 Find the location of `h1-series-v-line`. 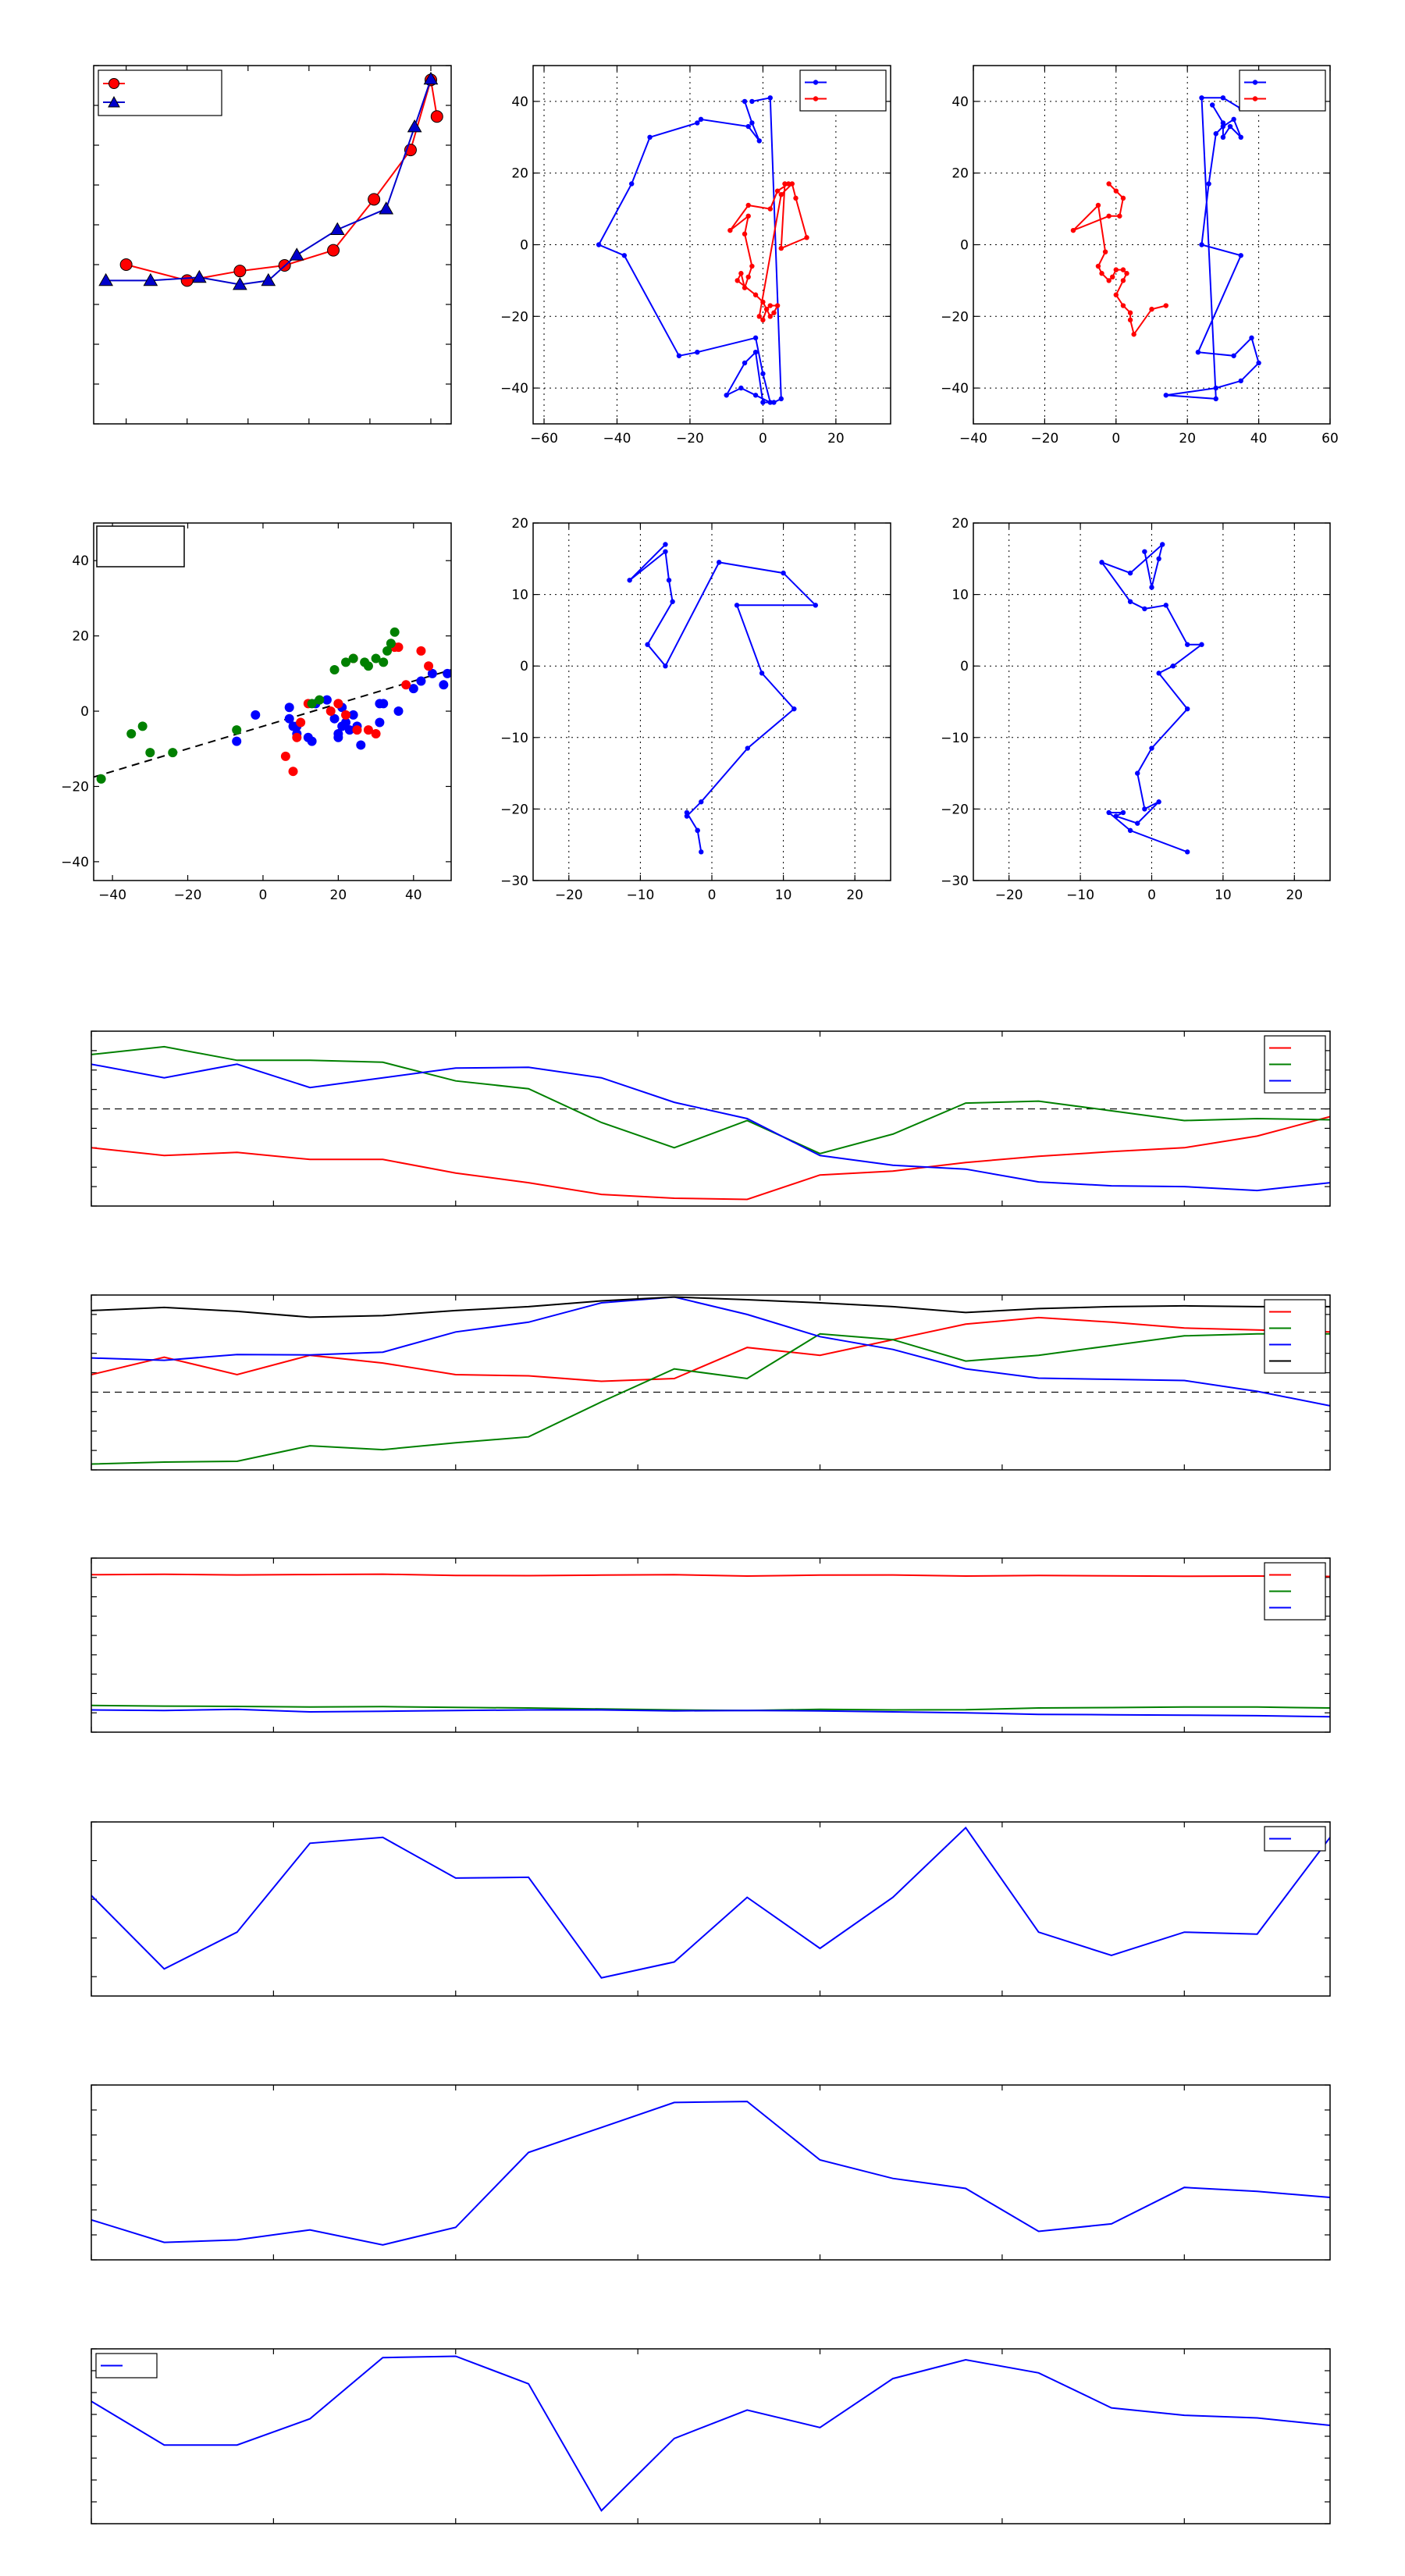

h1-series-v-line is located at coordinates (769, 252).